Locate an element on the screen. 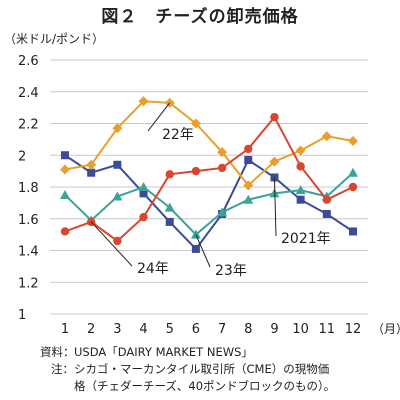  y-tick-label: 1.2 is located at coordinates (28, 283).